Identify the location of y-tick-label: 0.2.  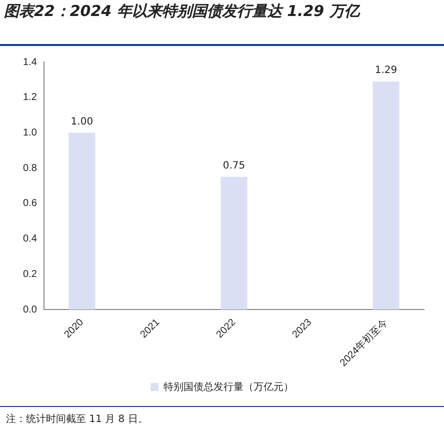
(30, 274).